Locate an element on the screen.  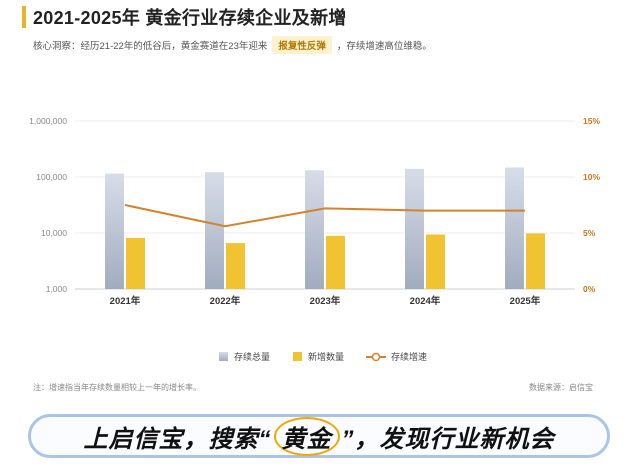
y2-tick-label: 10% is located at coordinates (591, 177).